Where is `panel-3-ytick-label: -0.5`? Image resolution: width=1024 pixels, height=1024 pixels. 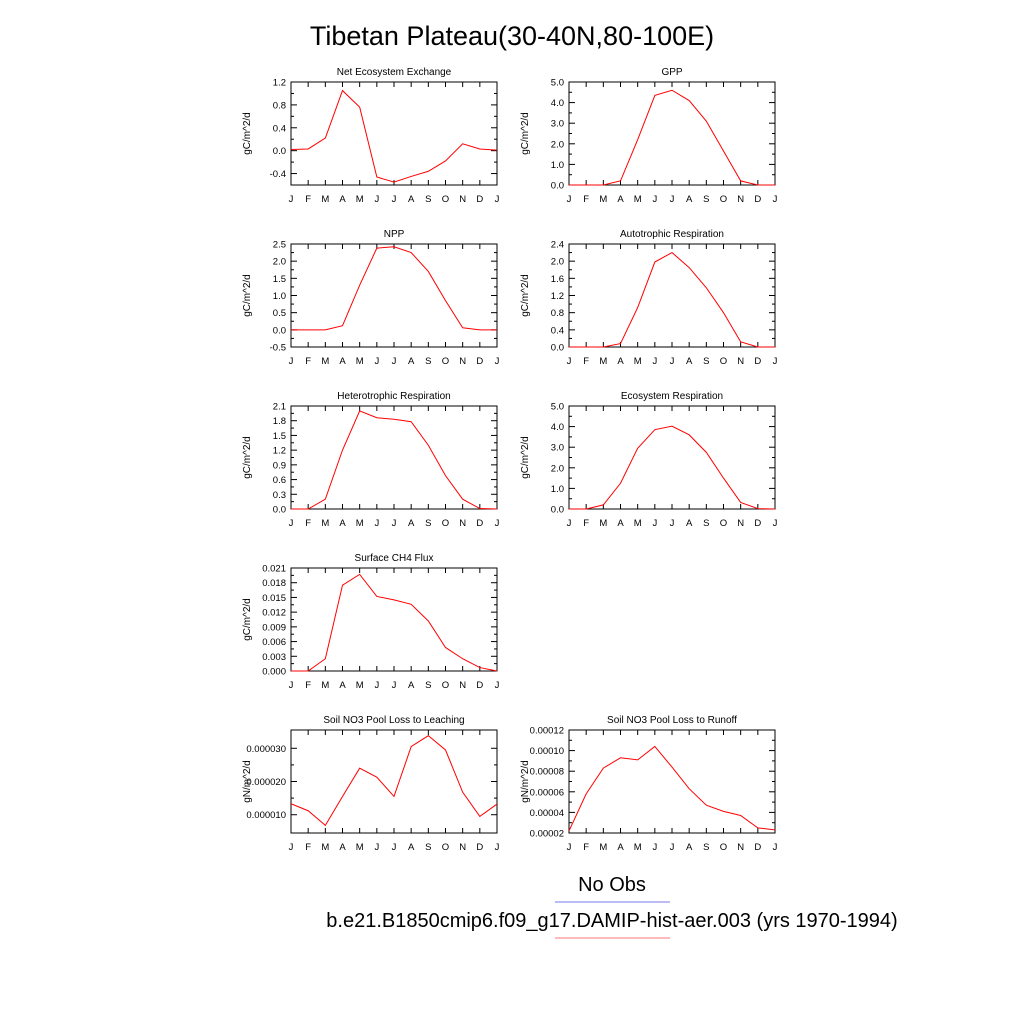
panel-3-ytick-label: -0.5 is located at coordinates (278, 348).